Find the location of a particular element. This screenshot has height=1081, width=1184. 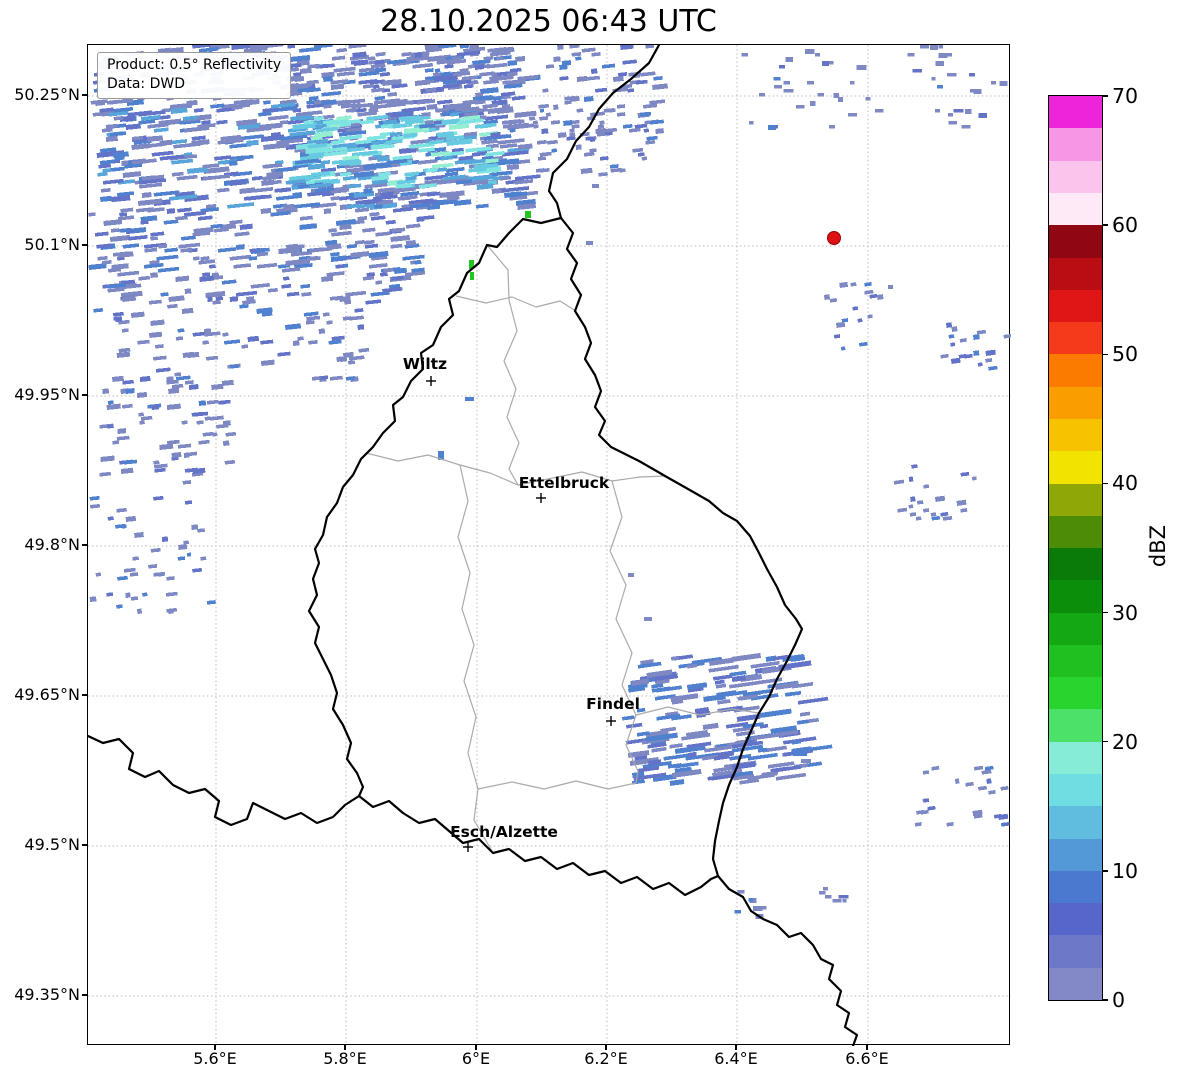

y-tick-label: 49.65°N is located at coordinates (47, 694).